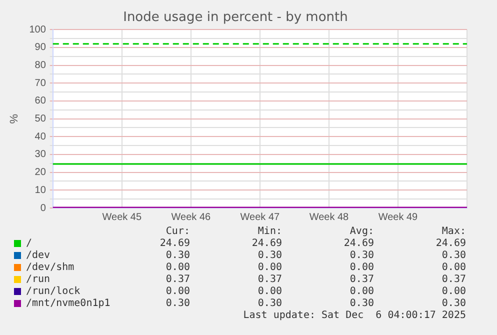  Describe the element at coordinates (40, 66) in the screenshot. I see `y-tick-label: 80` at that location.